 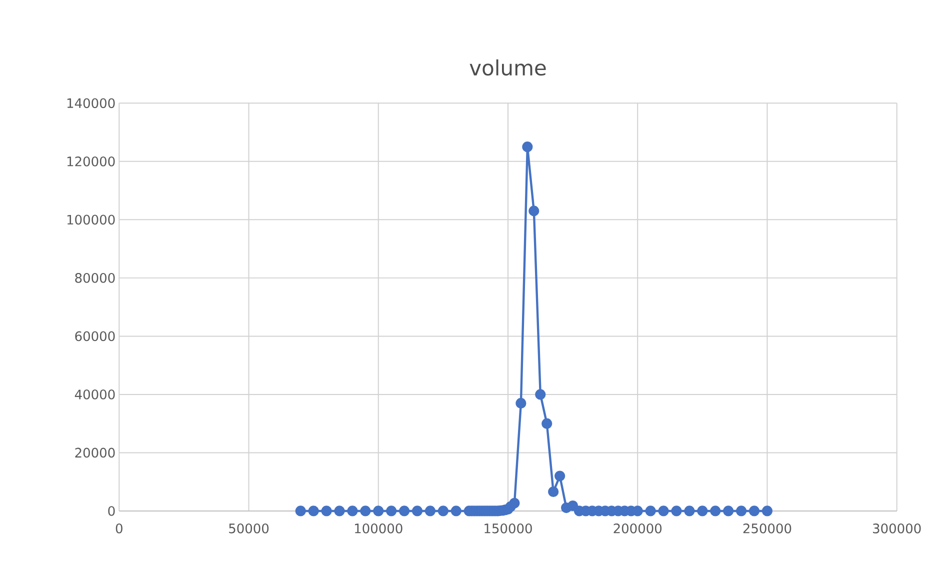 What do you see at coordinates (638, 528) in the screenshot?
I see `x-tick-label: 200000` at bounding box center [638, 528].